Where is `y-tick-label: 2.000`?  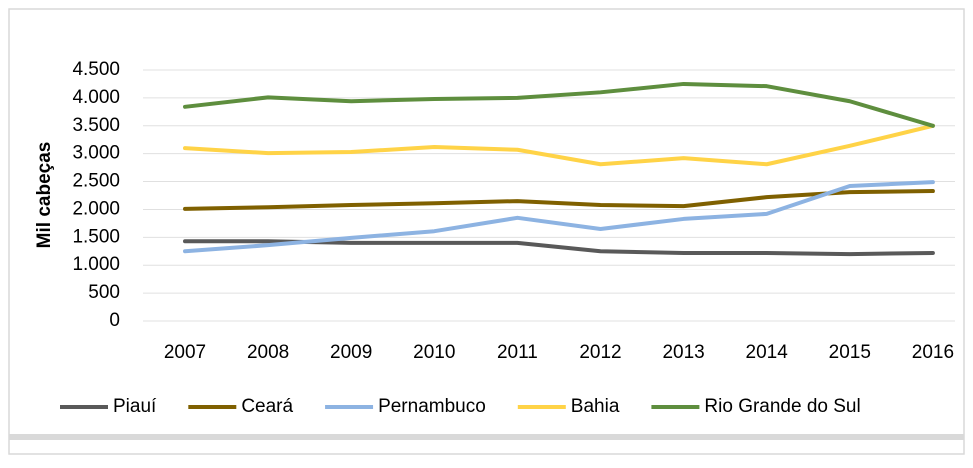 y-tick-label: 2.000 is located at coordinates (96, 208).